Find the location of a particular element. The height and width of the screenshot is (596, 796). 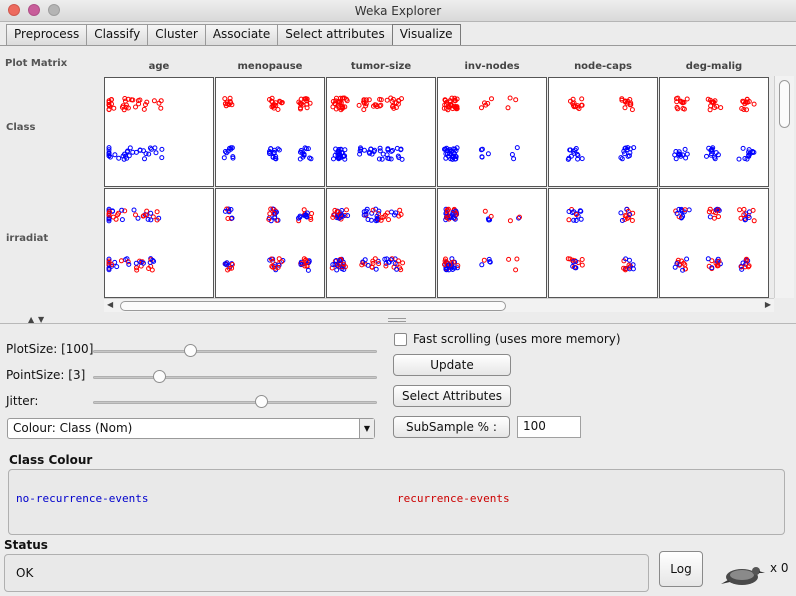

scatter-cell-class-deg-malig is located at coordinates (714, 132).